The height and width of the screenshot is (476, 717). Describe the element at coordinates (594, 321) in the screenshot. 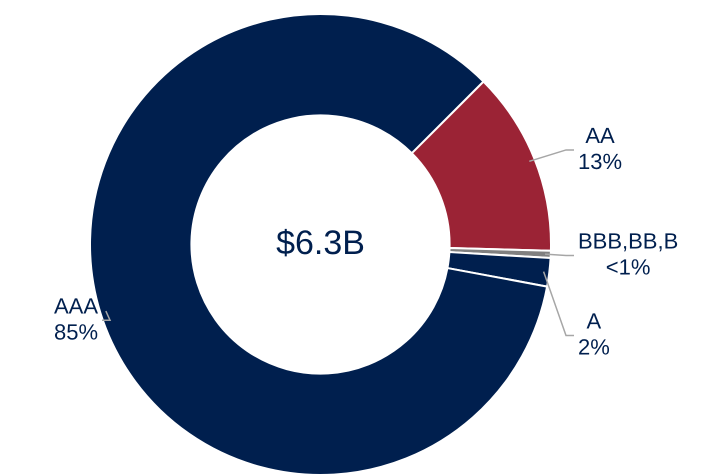

I see `slice-label: A` at that location.